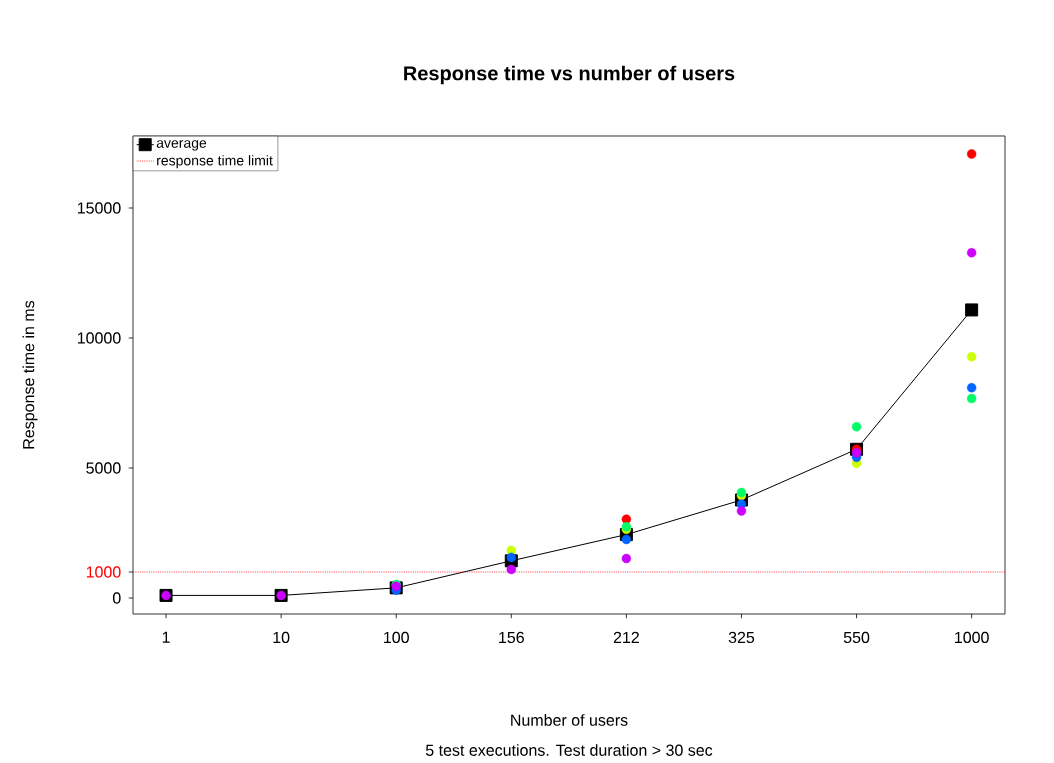  Describe the element at coordinates (569, 720) in the screenshot. I see `x-axis-title: Number of users` at that location.